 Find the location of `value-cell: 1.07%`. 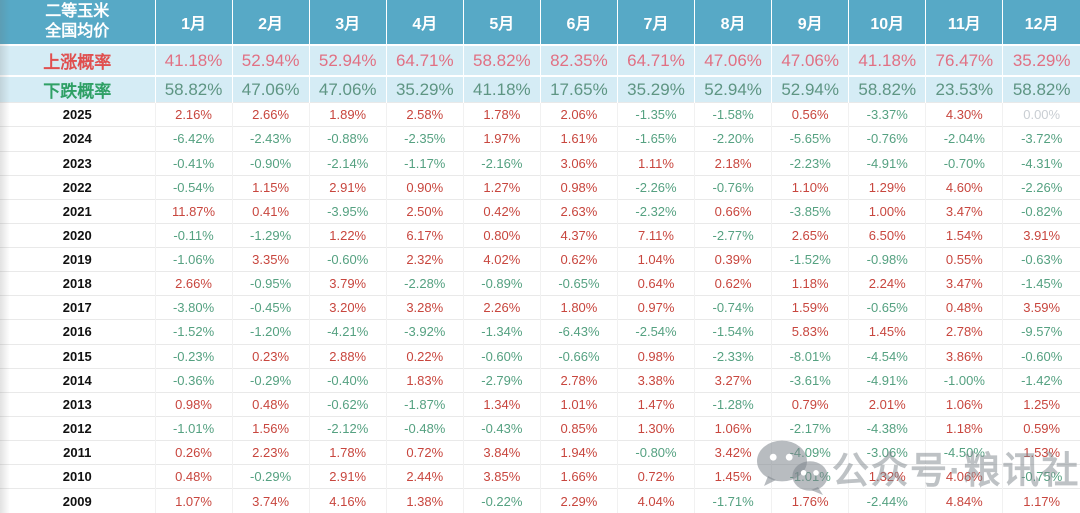

value-cell: 1.07% is located at coordinates (193, 500).